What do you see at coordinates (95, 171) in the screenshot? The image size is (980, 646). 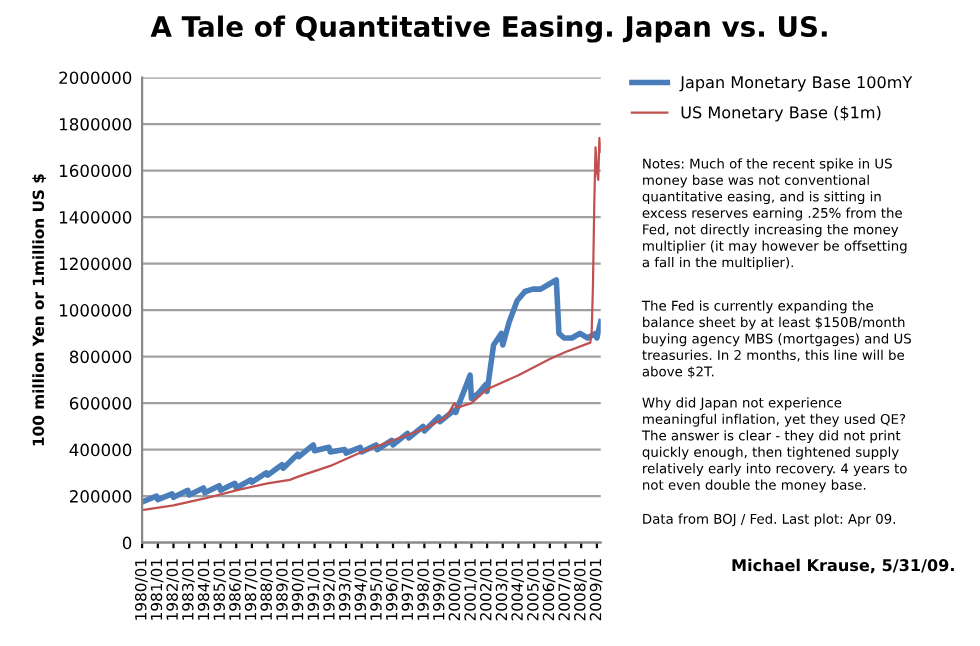 I see `y-tick-label: 1600000` at bounding box center [95, 171].